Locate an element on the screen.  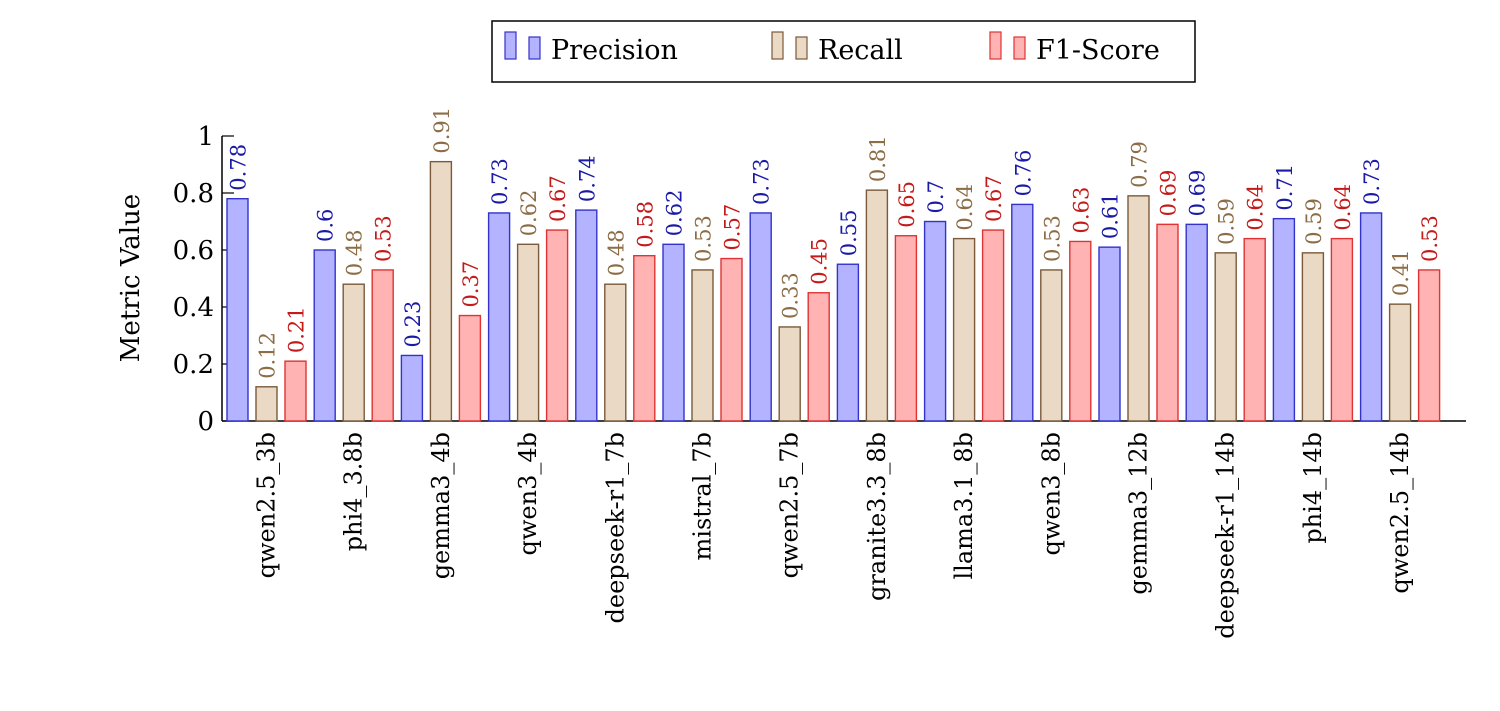
y-tick-label: 0.8 is located at coordinates (193, 194).